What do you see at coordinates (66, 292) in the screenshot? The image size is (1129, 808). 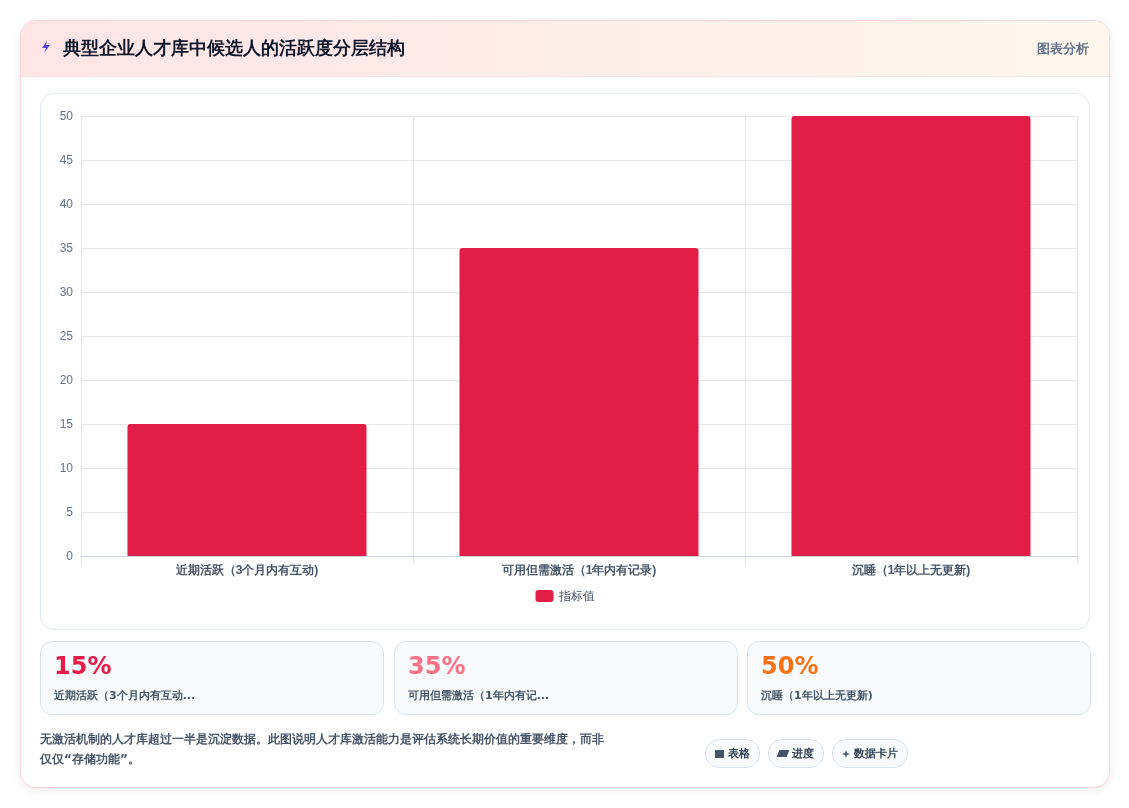 I see `y-tick-label: 30` at bounding box center [66, 292].